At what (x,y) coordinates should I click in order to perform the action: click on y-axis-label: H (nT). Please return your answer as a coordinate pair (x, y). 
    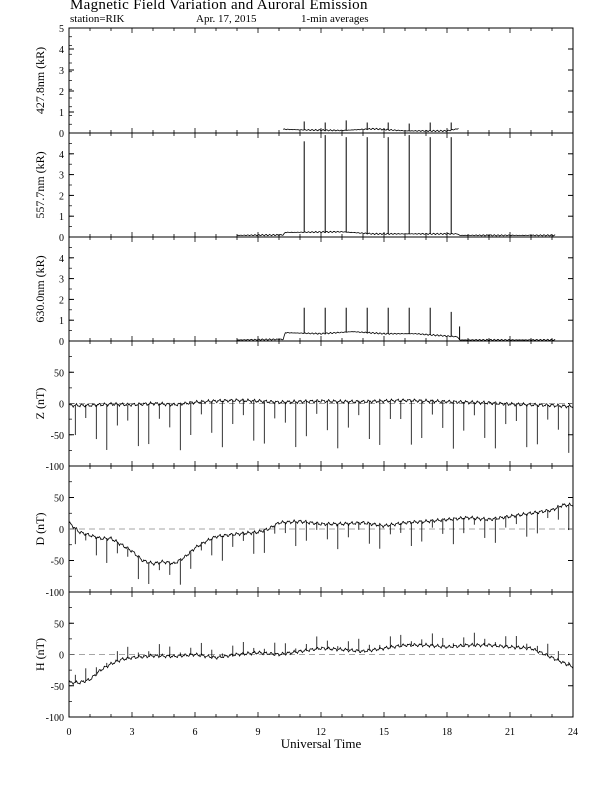
    Looking at the image, I should click on (40, 654).